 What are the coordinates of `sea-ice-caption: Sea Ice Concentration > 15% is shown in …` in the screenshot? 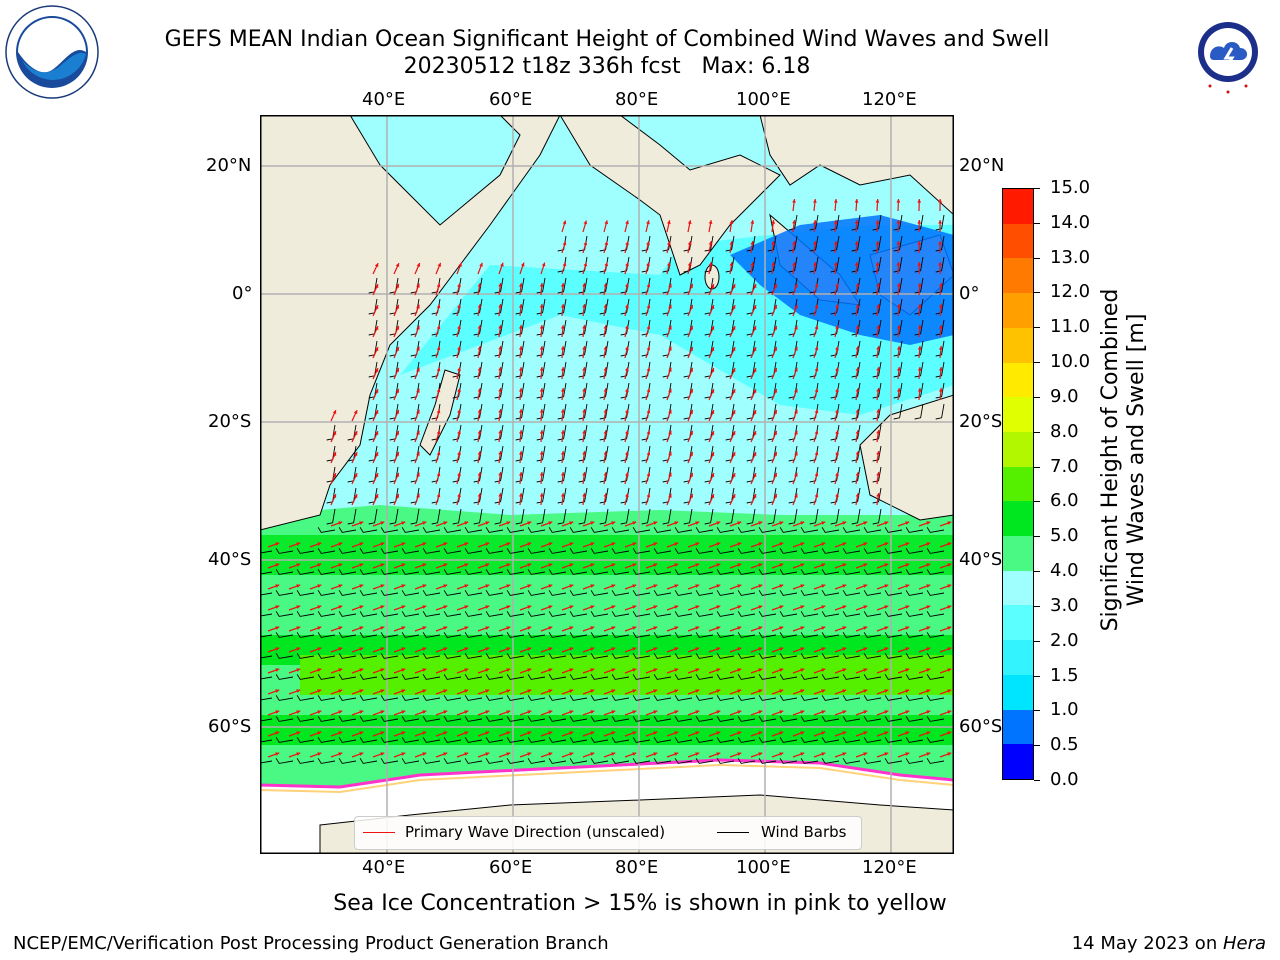 It's located at (640, 903).